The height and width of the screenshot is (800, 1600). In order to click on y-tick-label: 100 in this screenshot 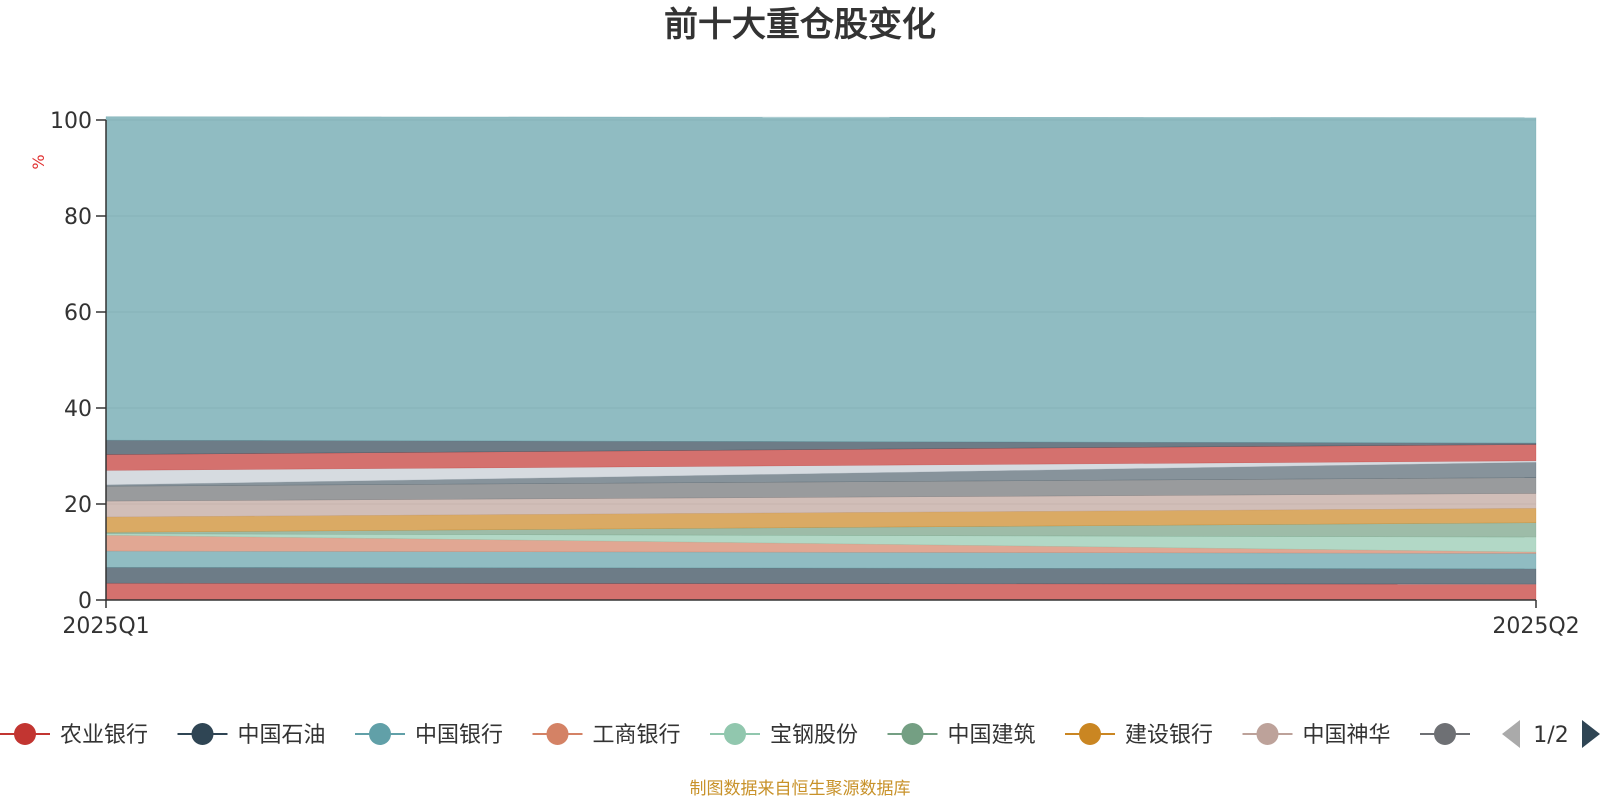, I will do `click(71, 121)`.